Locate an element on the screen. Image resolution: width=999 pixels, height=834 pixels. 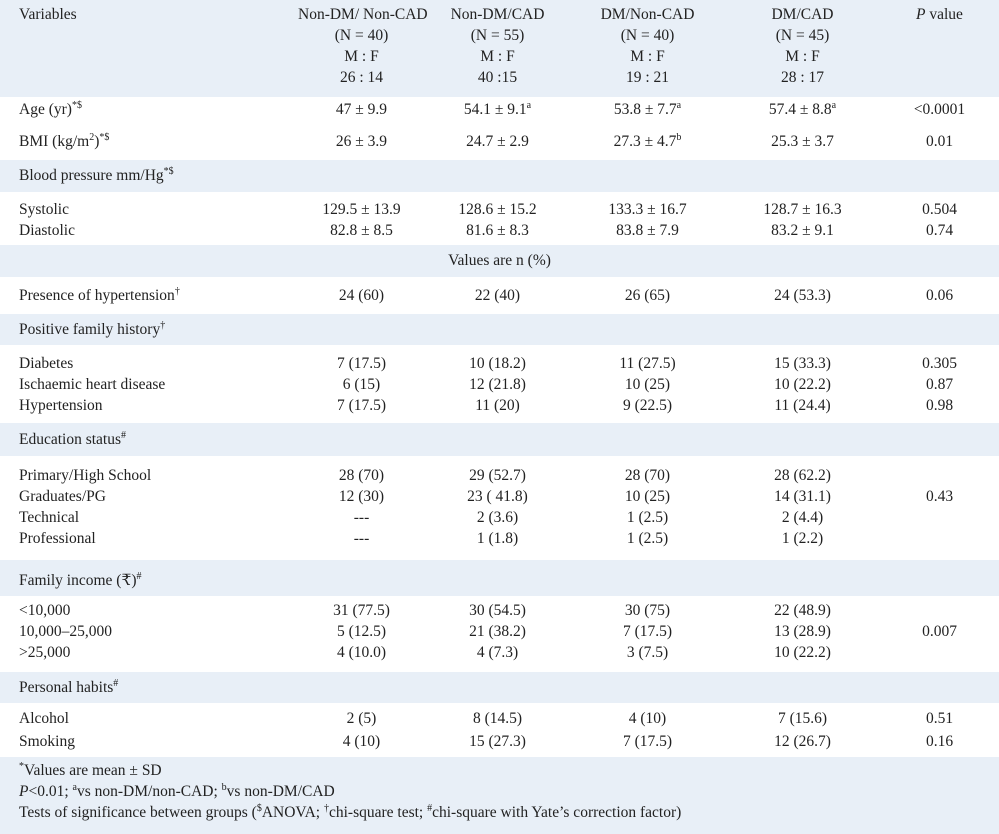
group-ratio: 28 : 17 is located at coordinates (802, 77).